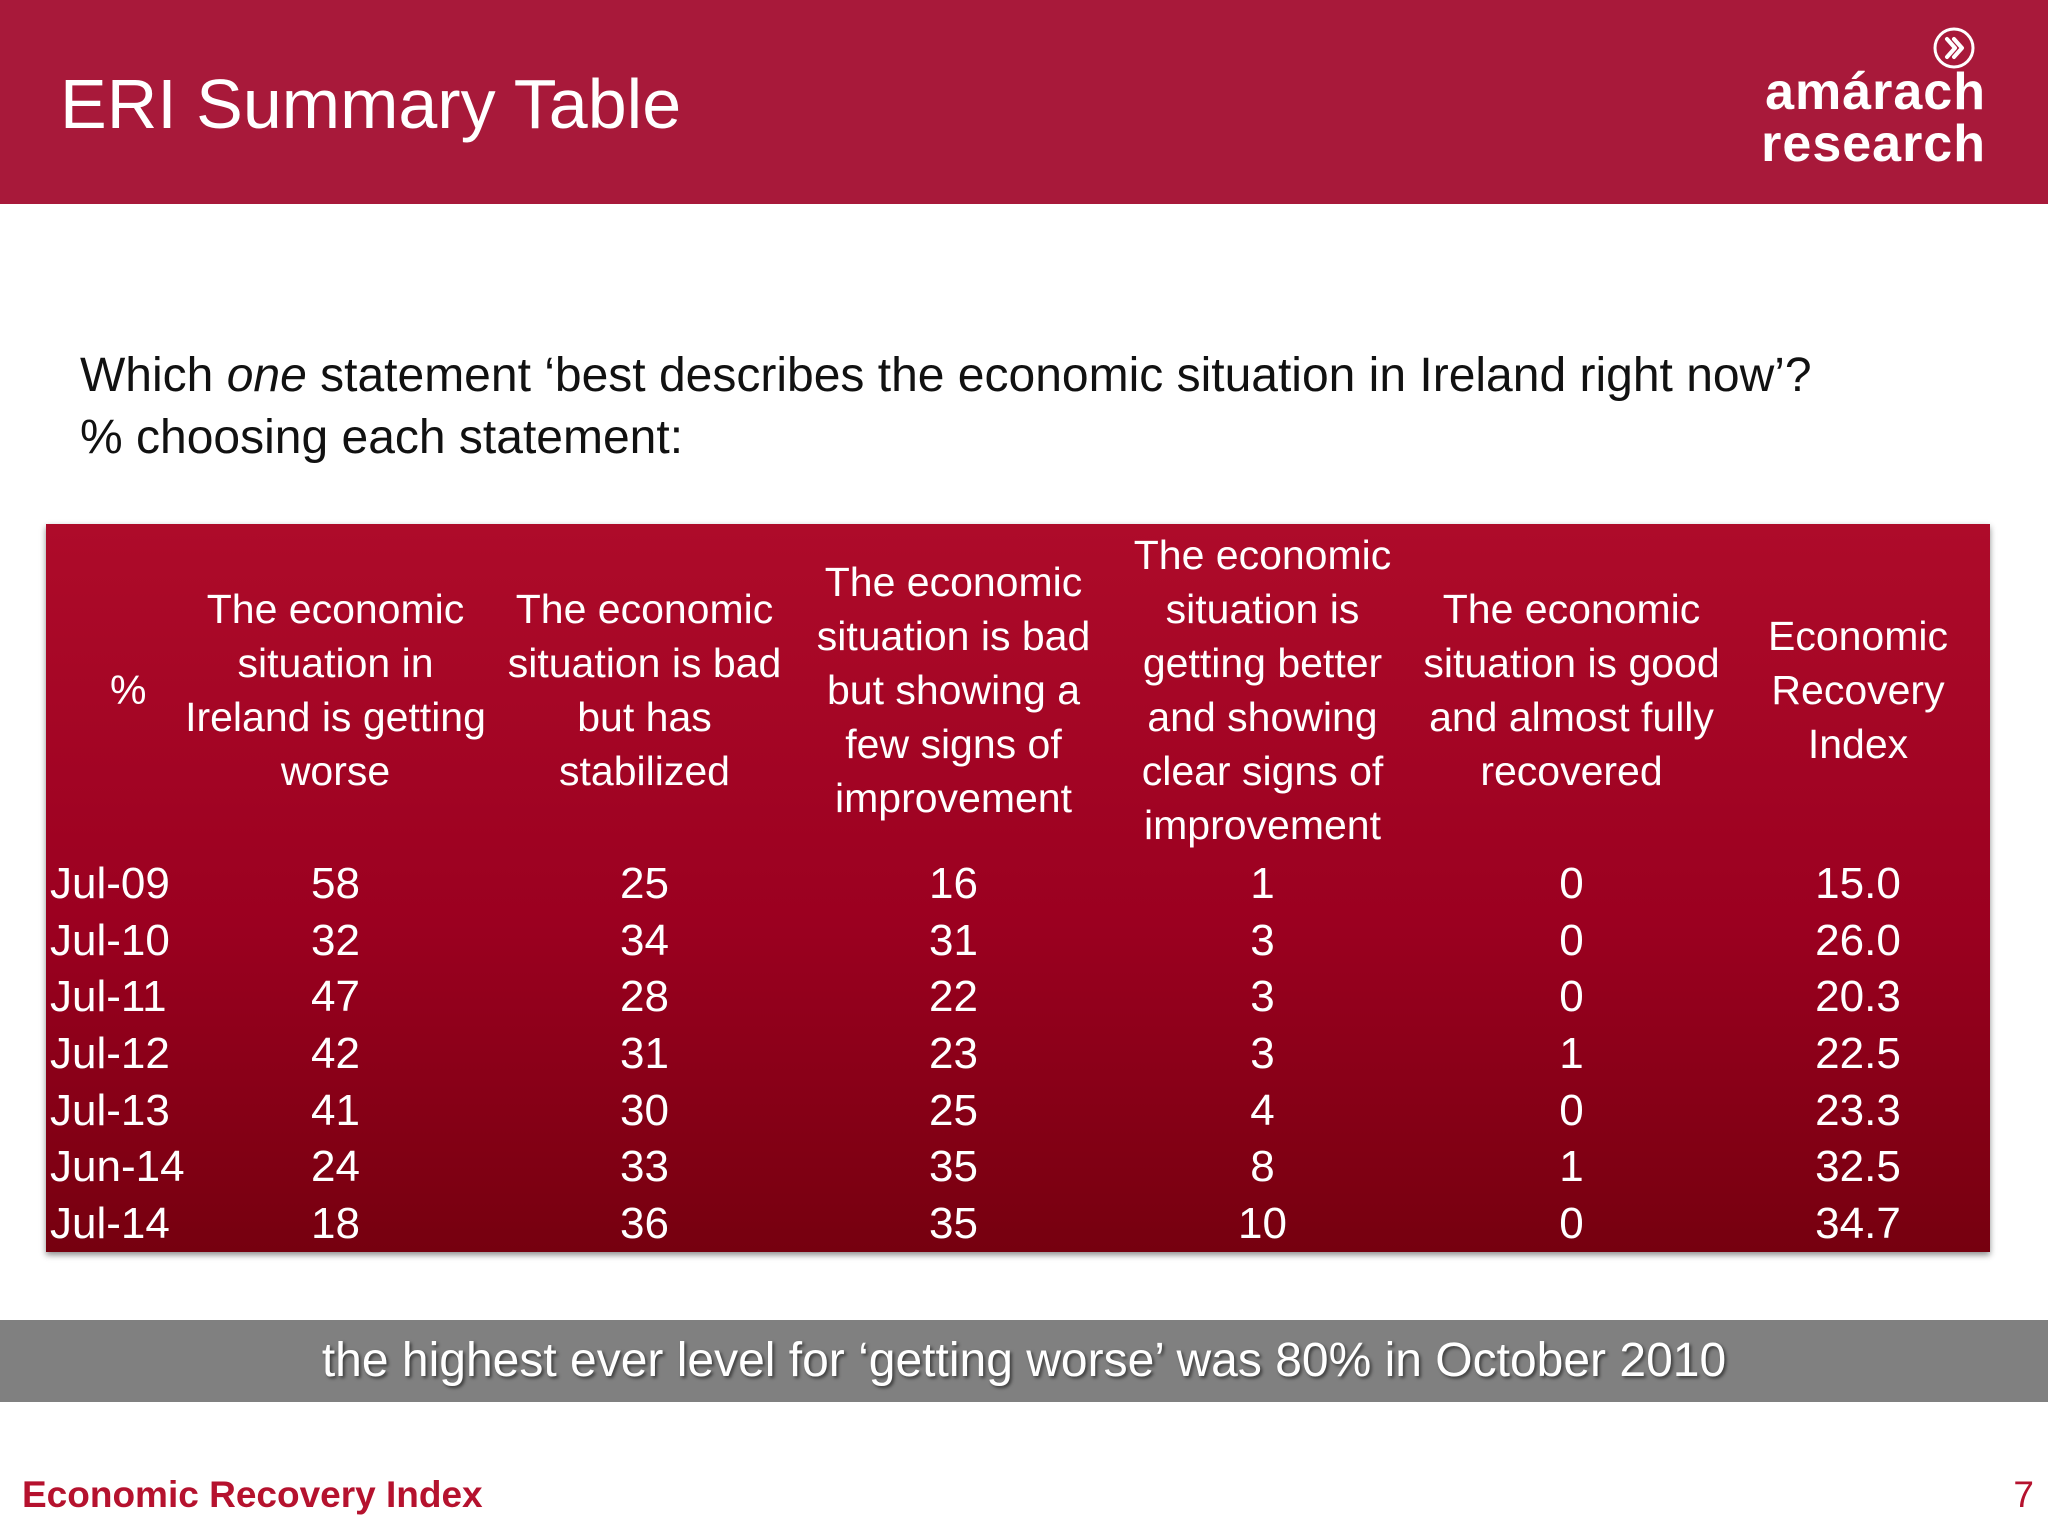 This screenshot has height=1536, width=2048. I want to click on header-bar: ERI Summary Table amárach research, so click(1024, 102).